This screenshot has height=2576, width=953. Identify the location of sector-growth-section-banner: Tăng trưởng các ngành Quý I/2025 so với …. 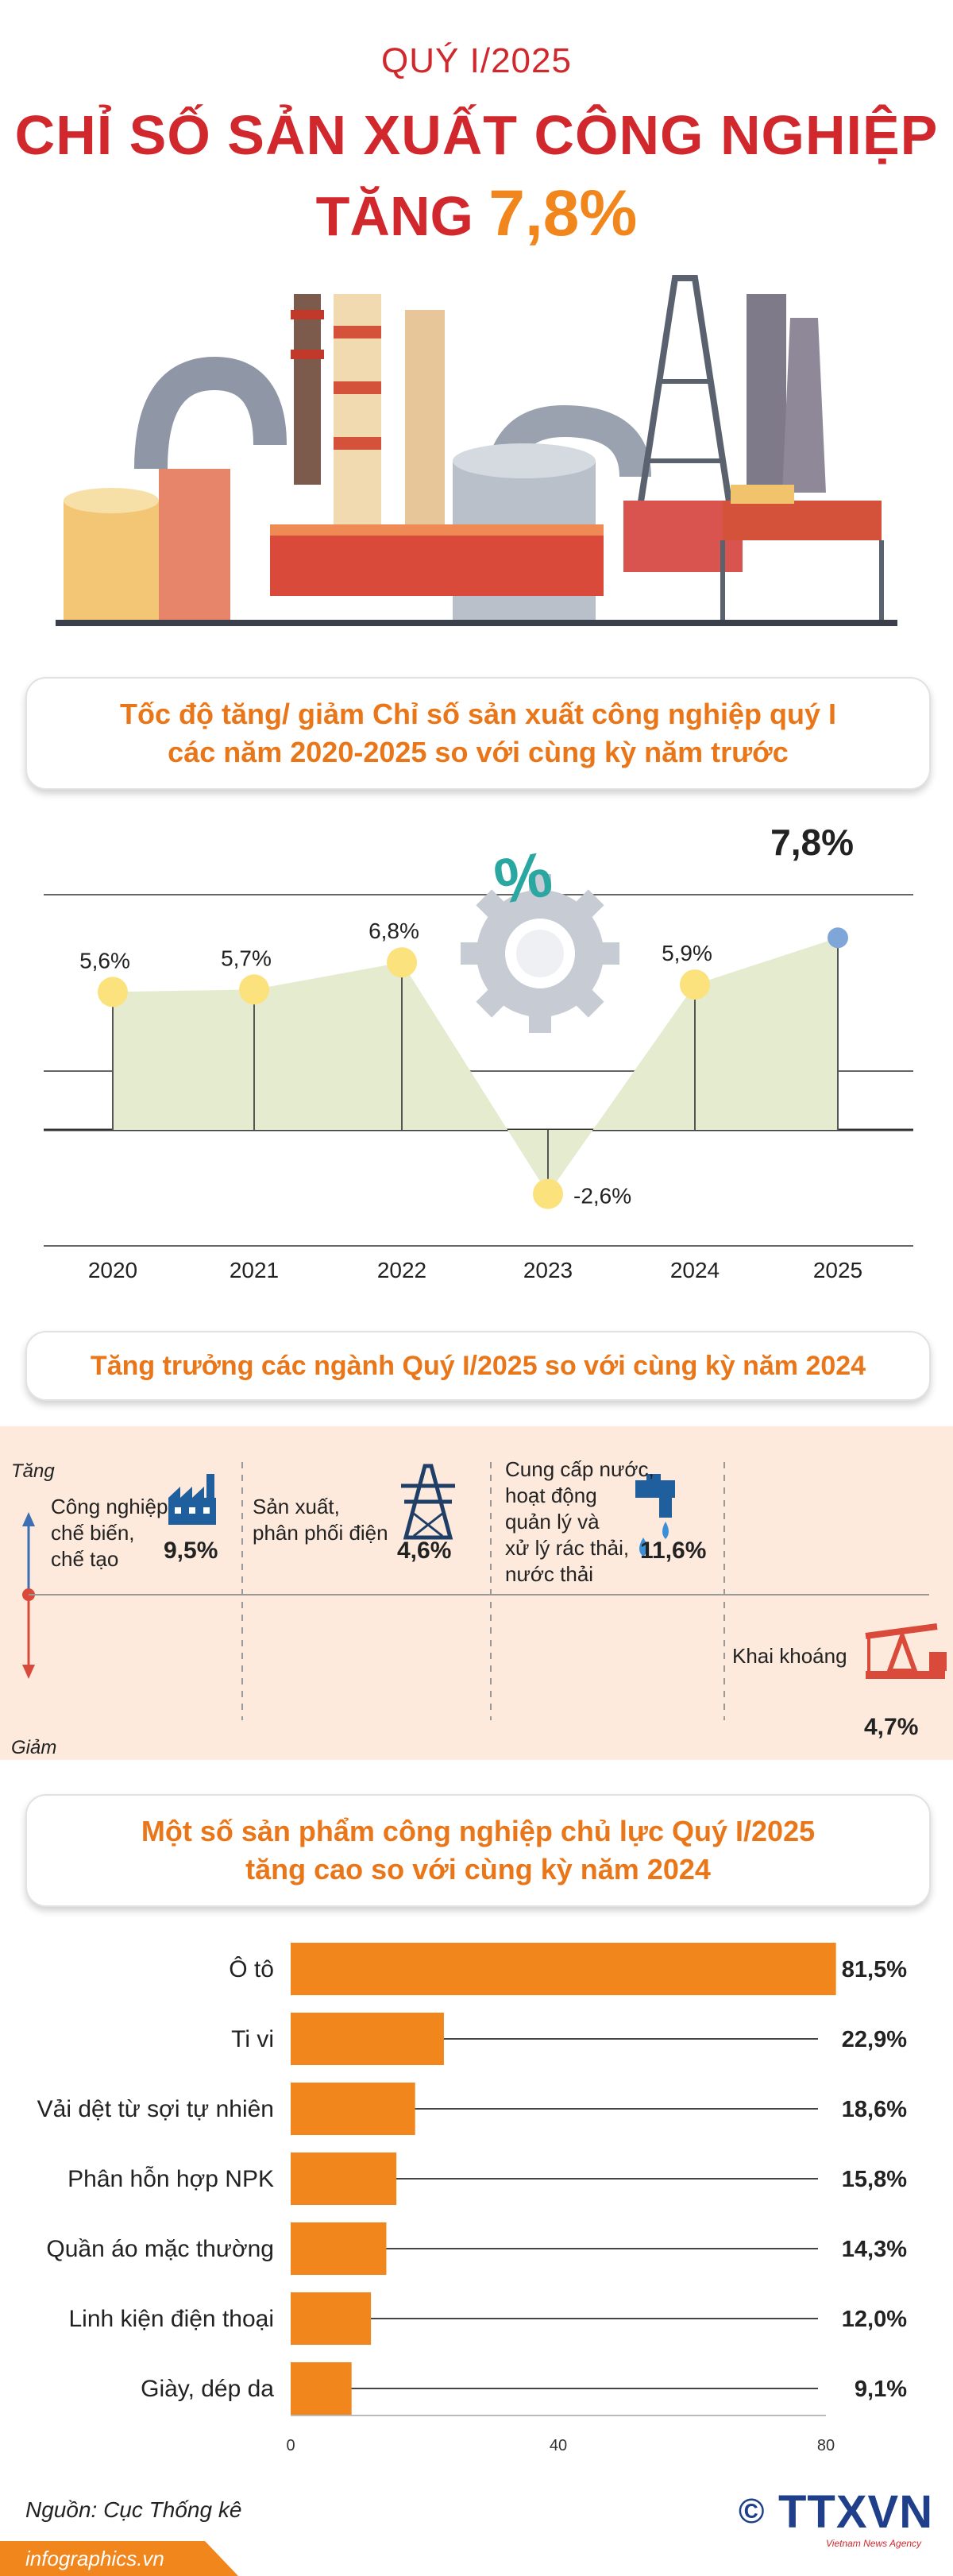
(478, 1366).